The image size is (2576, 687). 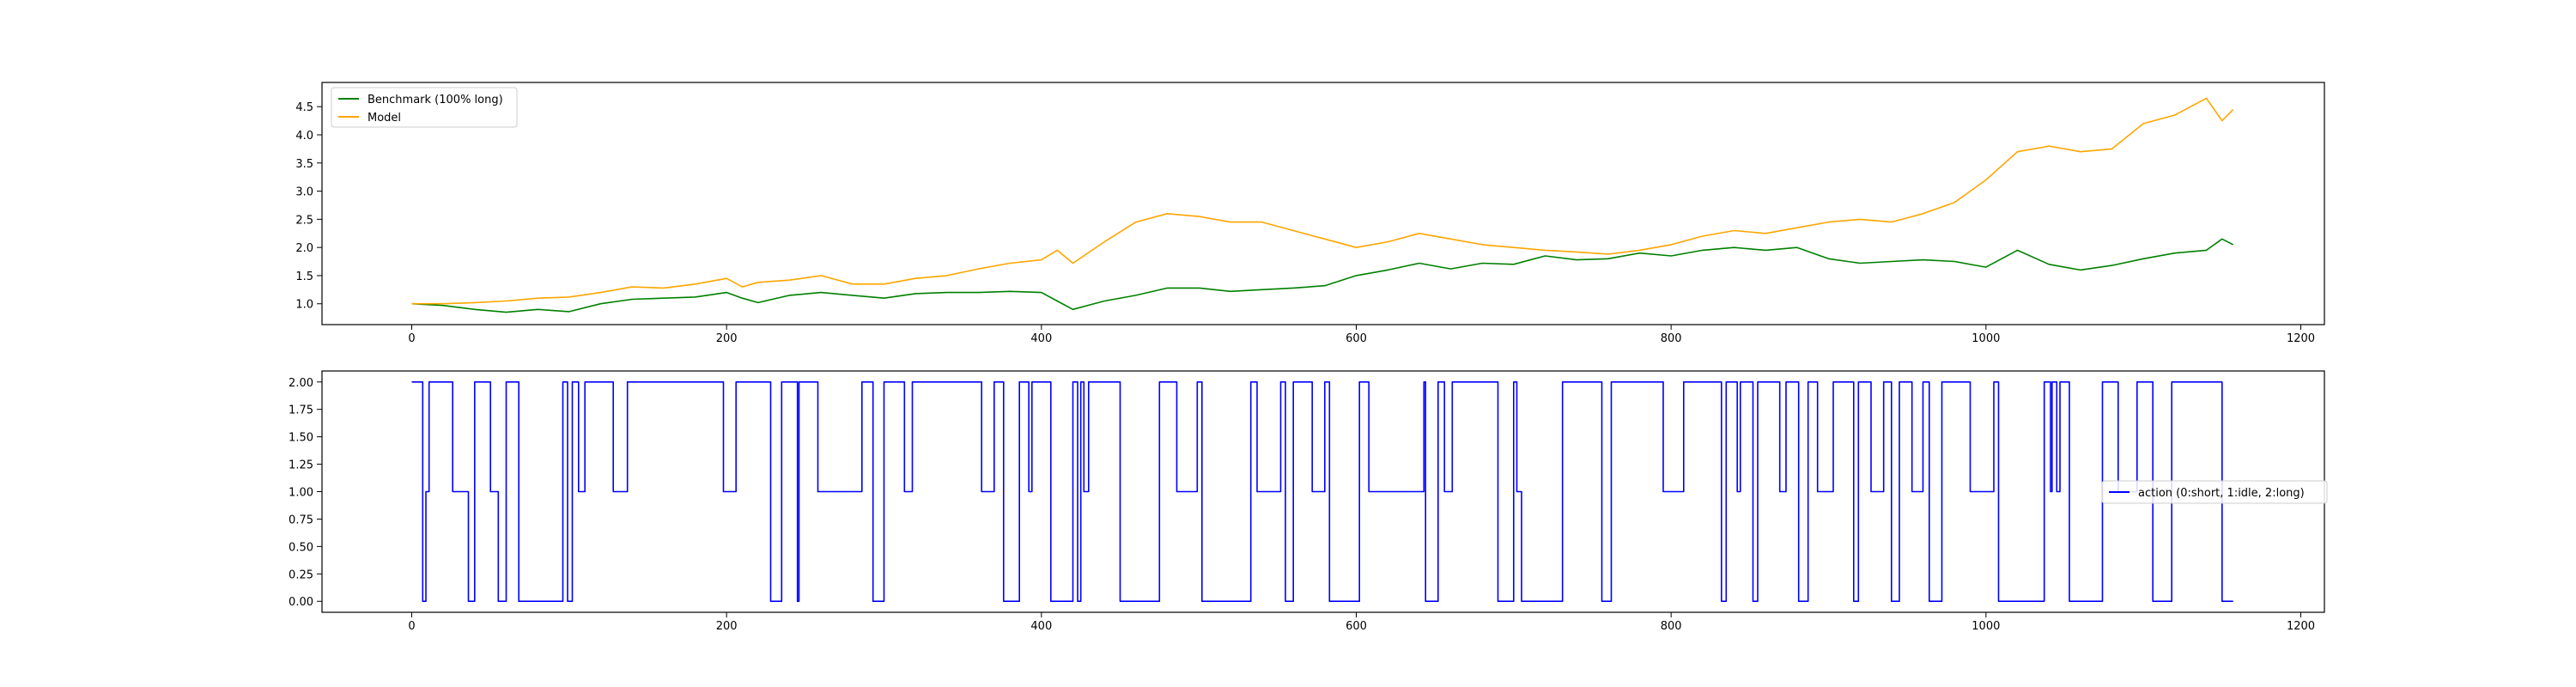 I want to click on price-legend-box, so click(x=424, y=107).